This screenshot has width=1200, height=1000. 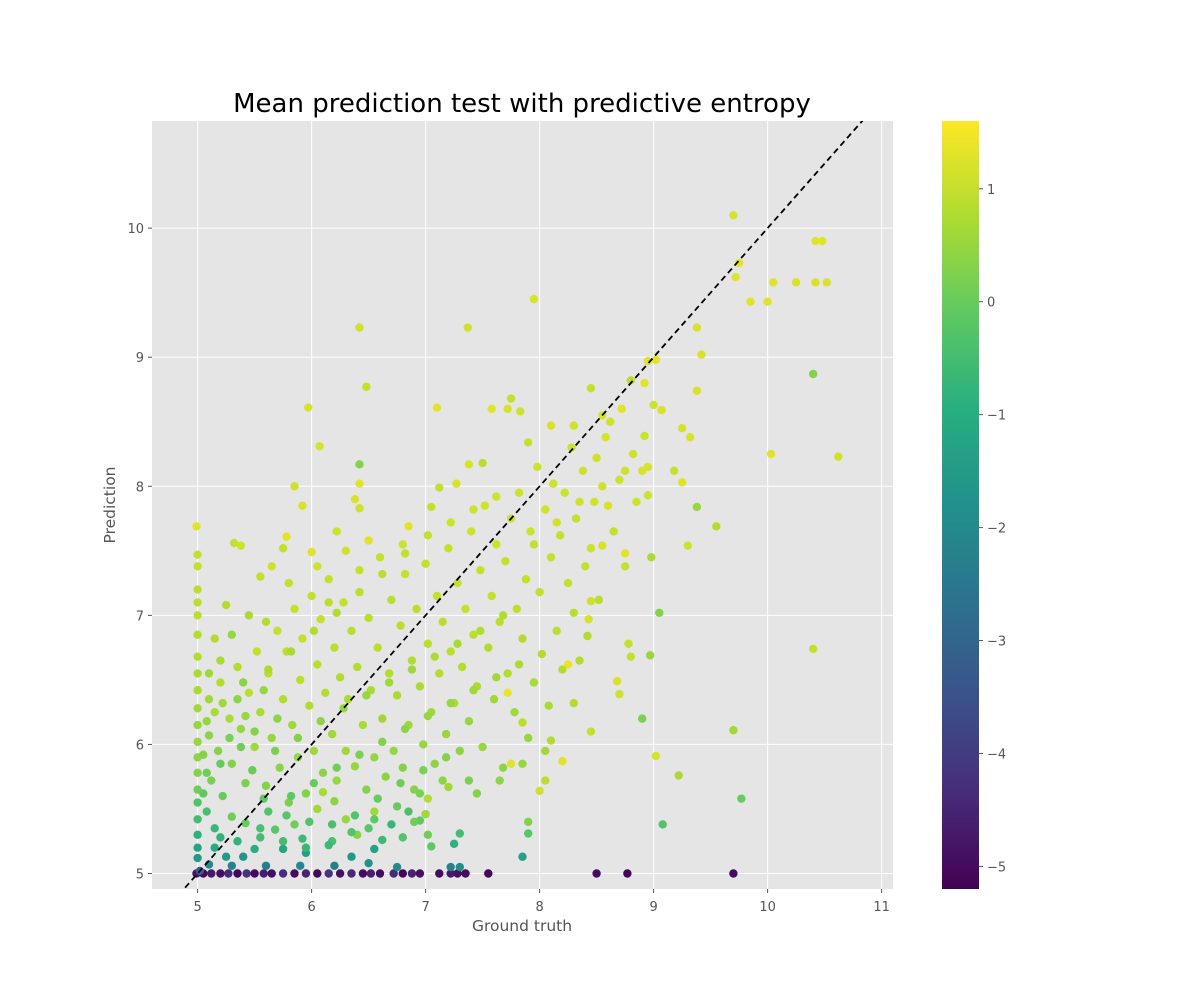 What do you see at coordinates (135, 229) in the screenshot?
I see `y-tick-label: 10` at bounding box center [135, 229].